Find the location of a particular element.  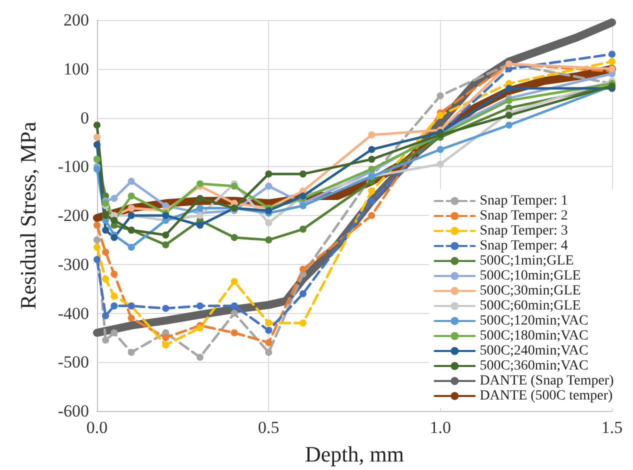

legend-label: Snap Temper: 4 is located at coordinates (524, 246).